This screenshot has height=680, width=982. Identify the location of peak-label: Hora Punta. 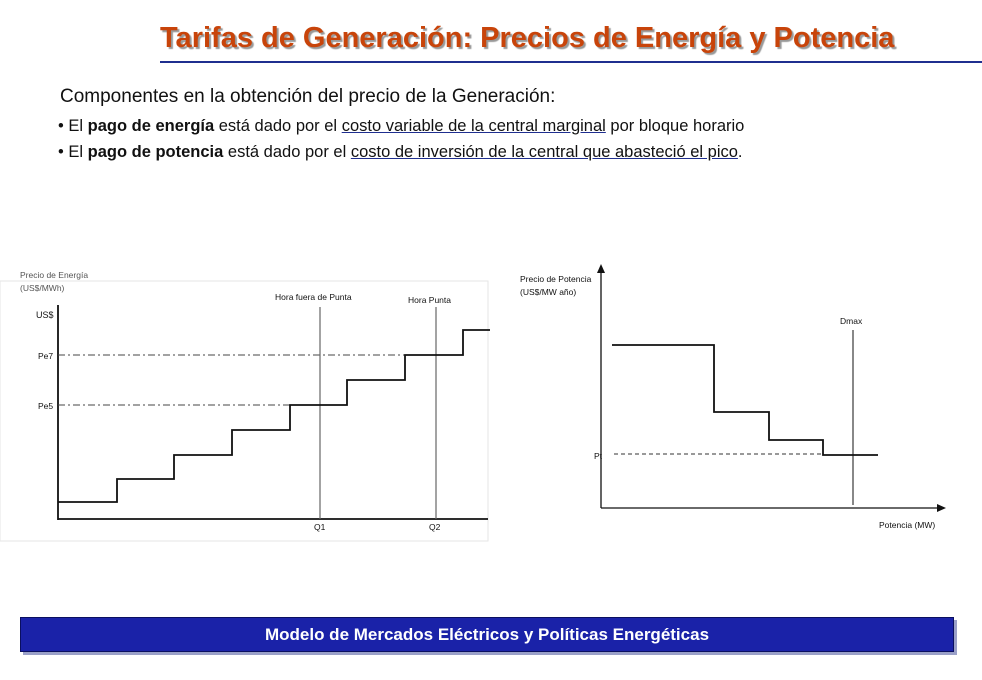
(429, 300).